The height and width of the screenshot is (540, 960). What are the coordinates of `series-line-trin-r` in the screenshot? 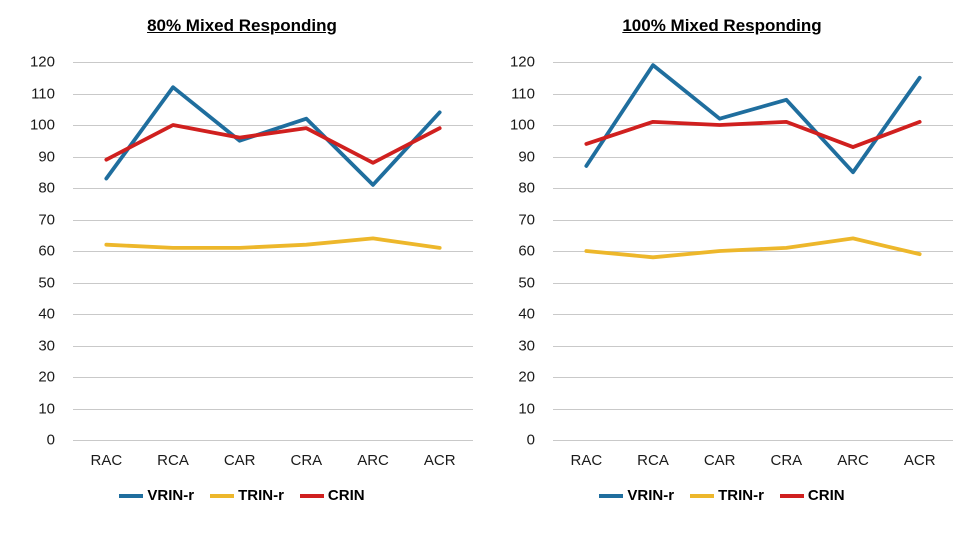 It's located at (753, 248).